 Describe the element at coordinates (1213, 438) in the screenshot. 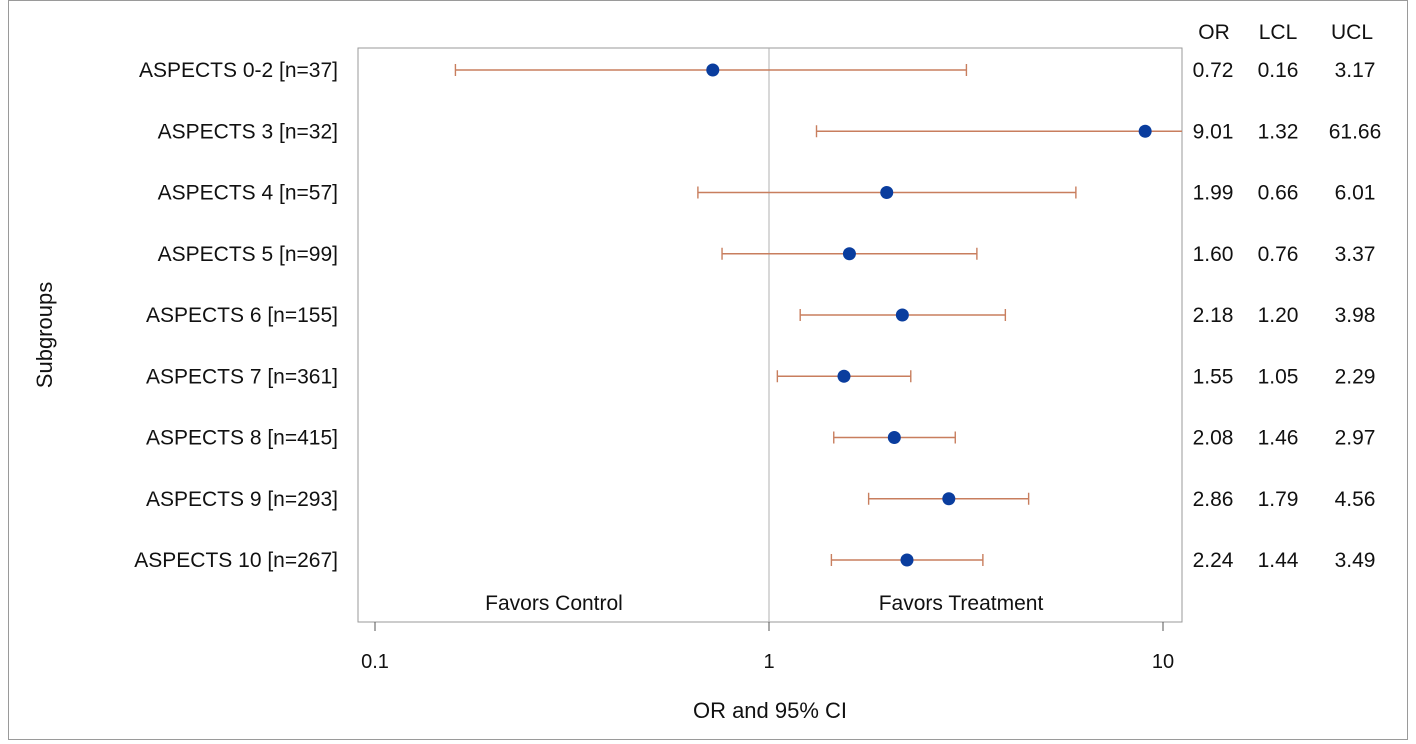

I see `or-value: 2.08` at that location.